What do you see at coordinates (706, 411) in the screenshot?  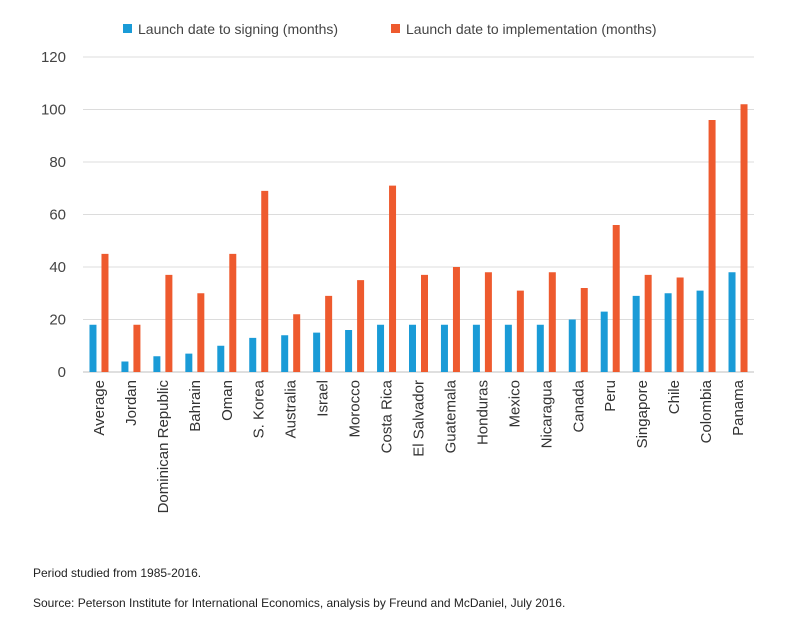 I see `x-tick-label: Colombia` at bounding box center [706, 411].